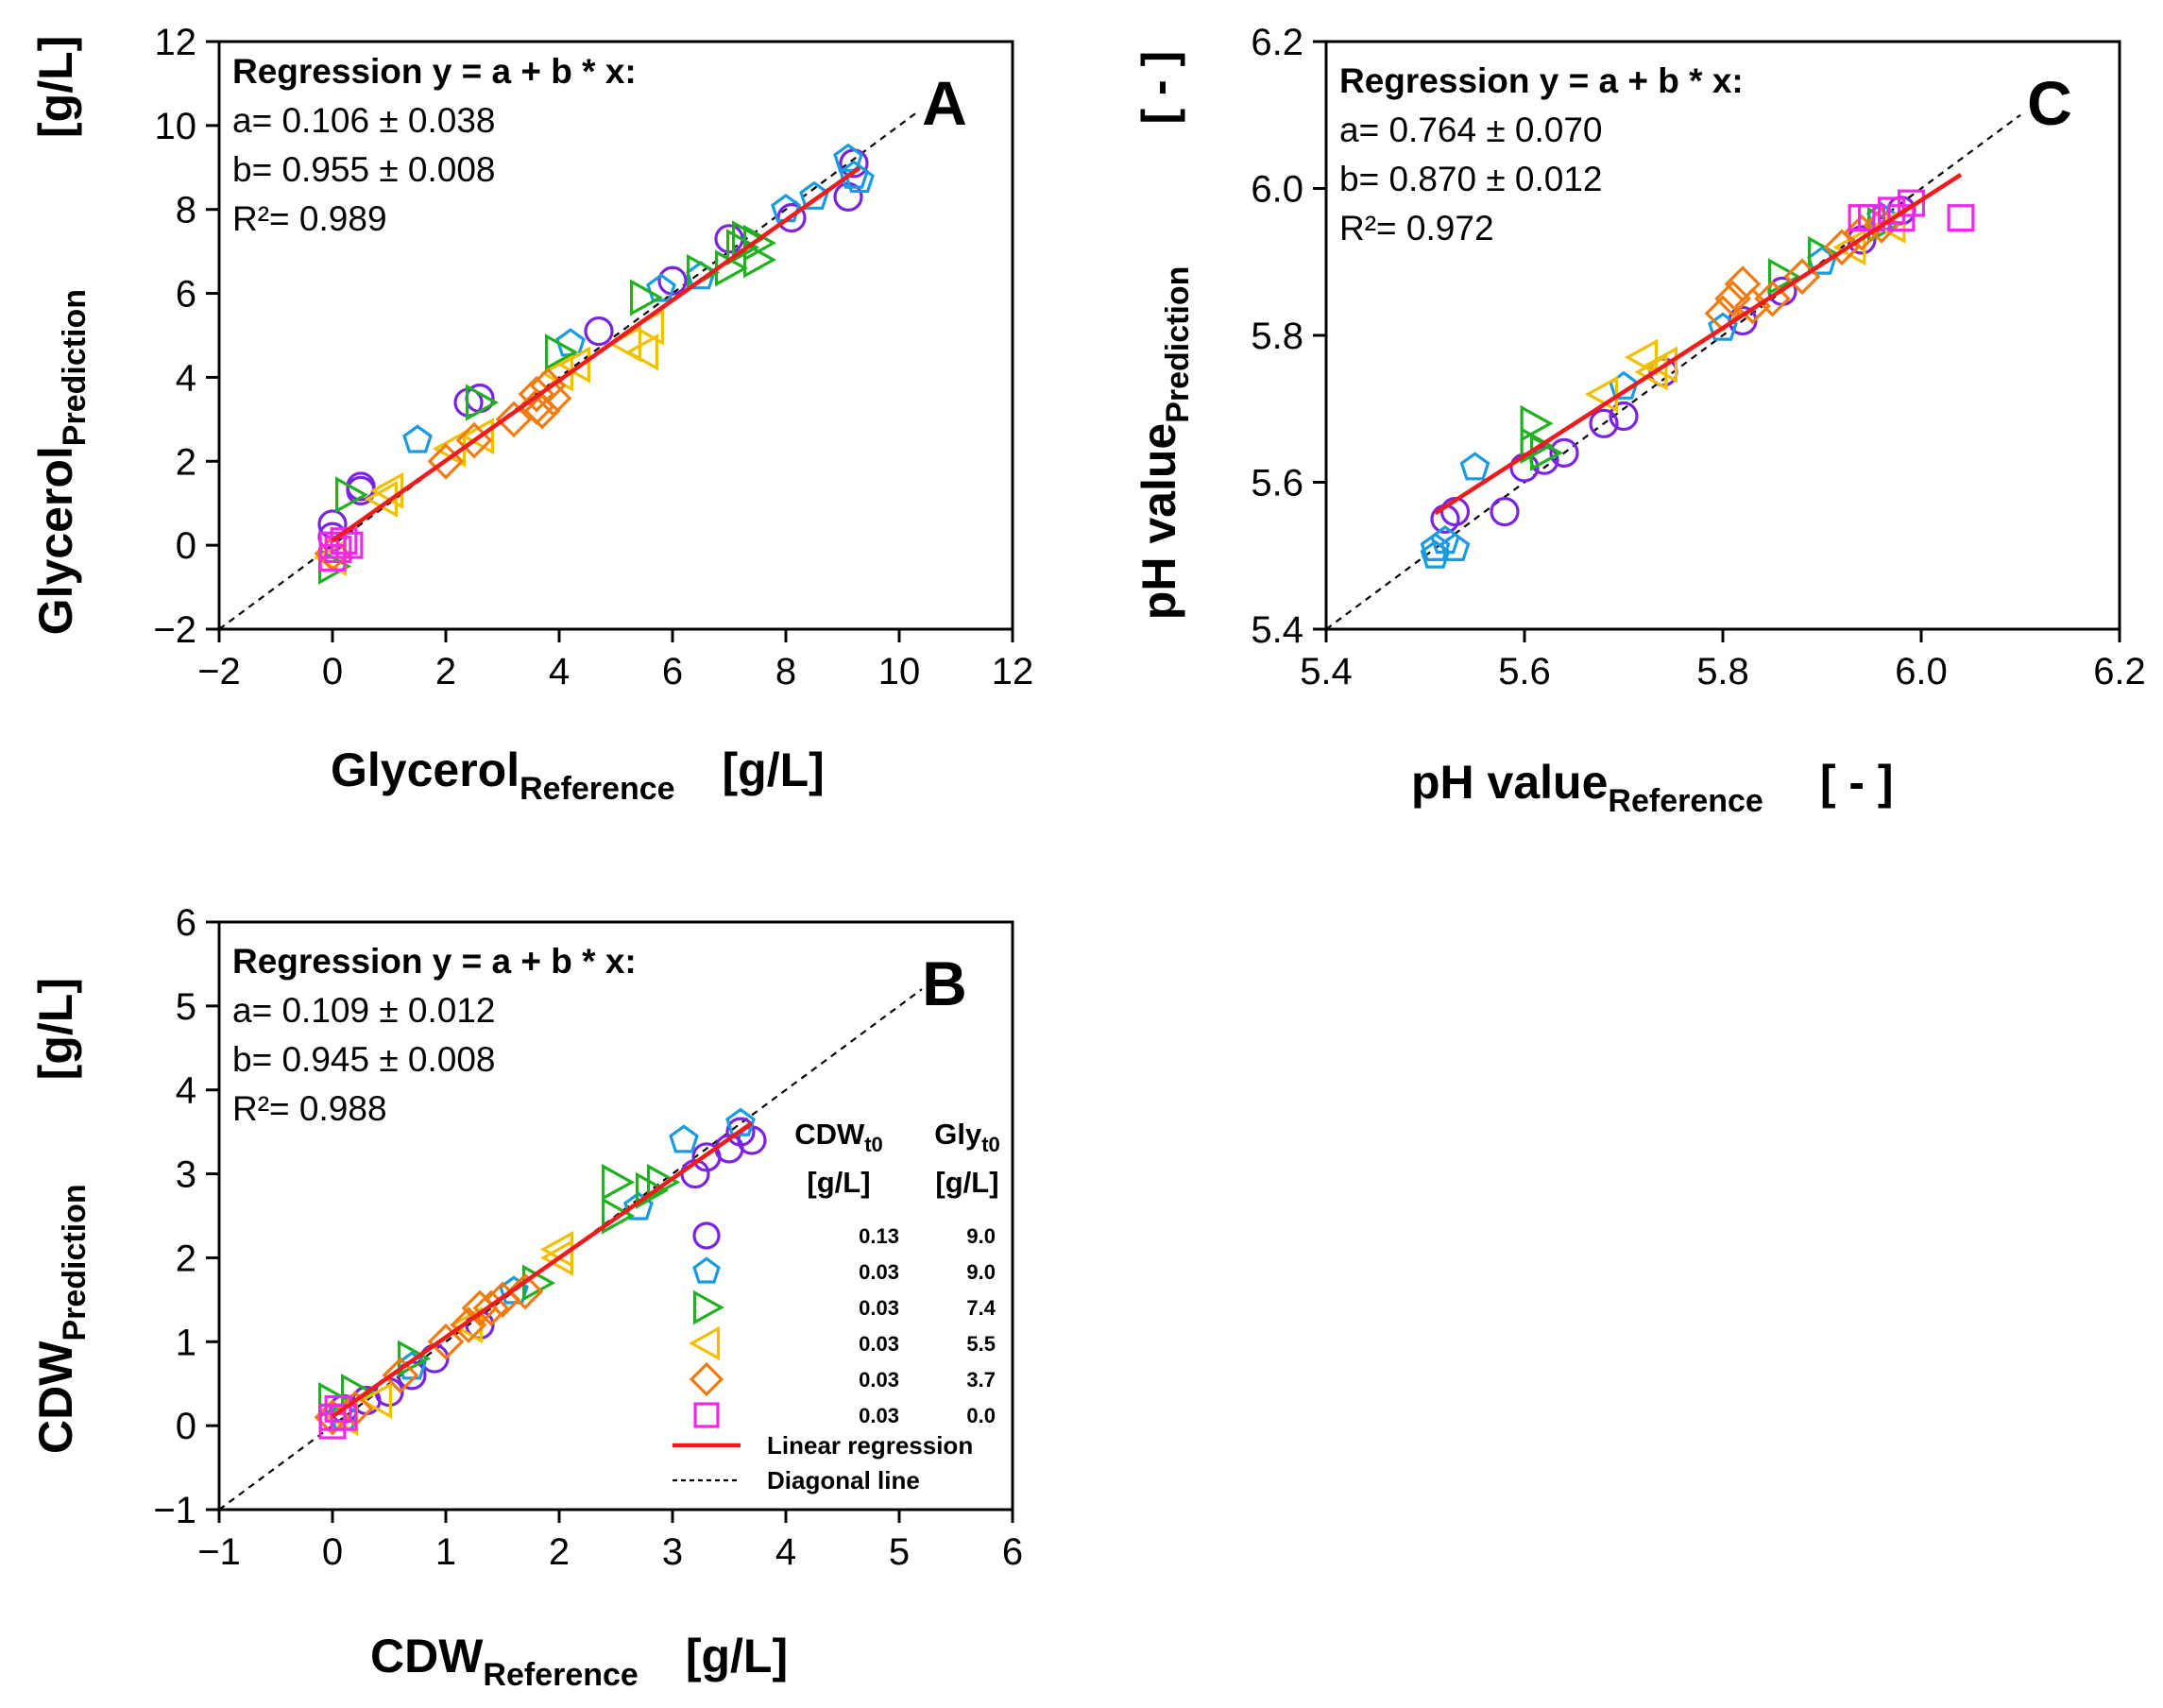 This screenshot has width=2163, height=1708. I want to click on regression-r2: R²= 0.988, so click(309, 1109).